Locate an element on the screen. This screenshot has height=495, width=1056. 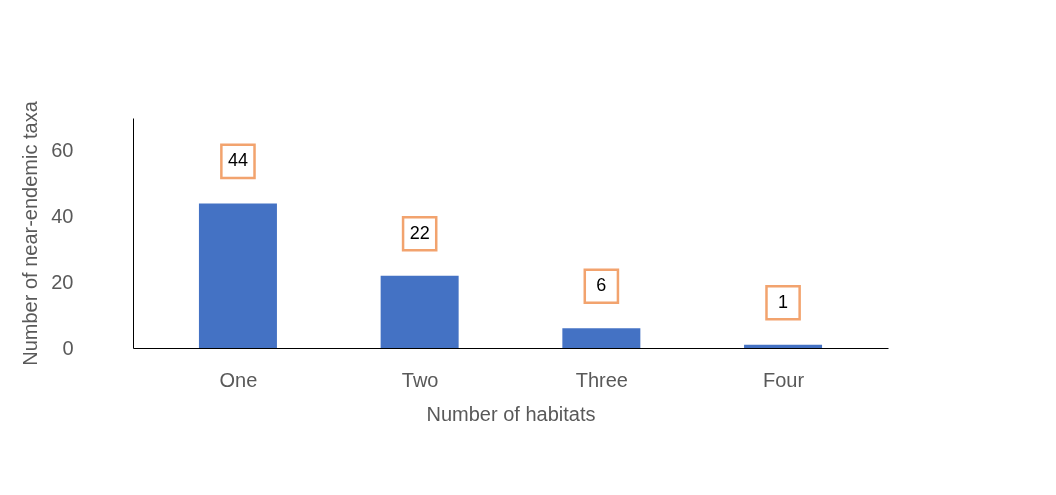
x-tick-label: Three is located at coordinates (601, 379).